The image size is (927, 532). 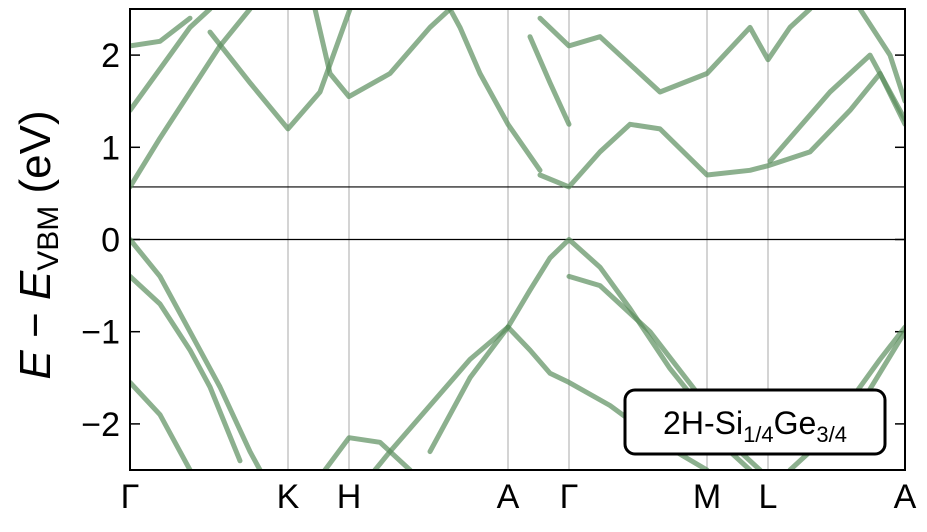 What do you see at coordinates (100, 425) in the screenshot?
I see `y-tick-label: −2` at bounding box center [100, 425].